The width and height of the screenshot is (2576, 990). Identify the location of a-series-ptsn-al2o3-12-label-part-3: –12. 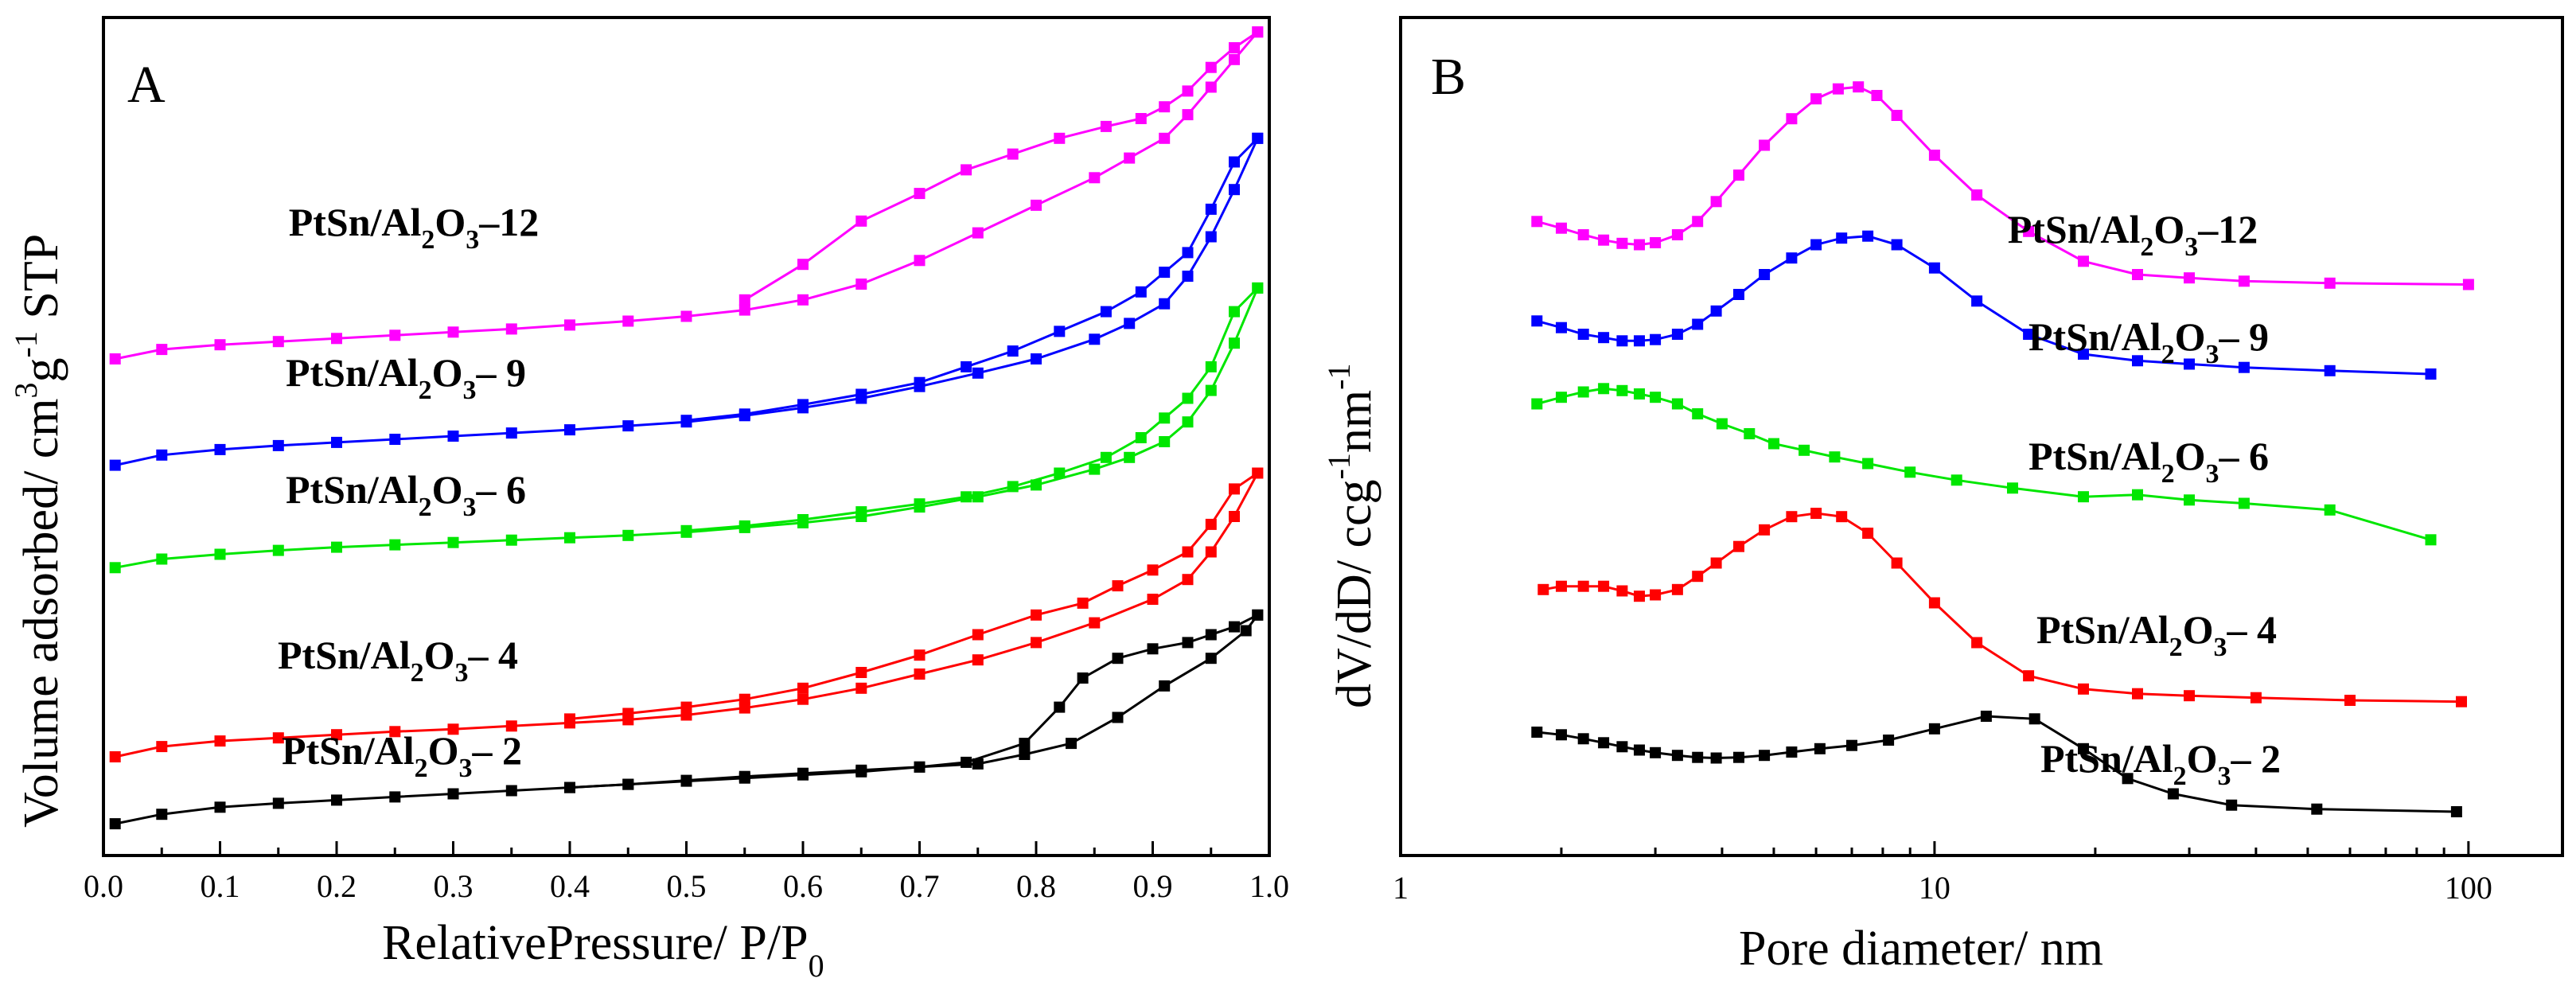
(508, 222).